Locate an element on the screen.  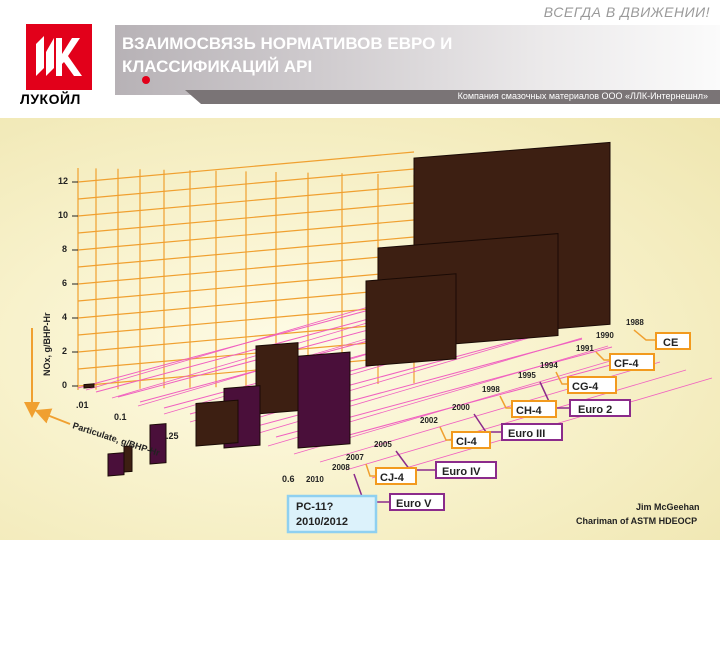
year-label: 1988 is located at coordinates (635, 322).